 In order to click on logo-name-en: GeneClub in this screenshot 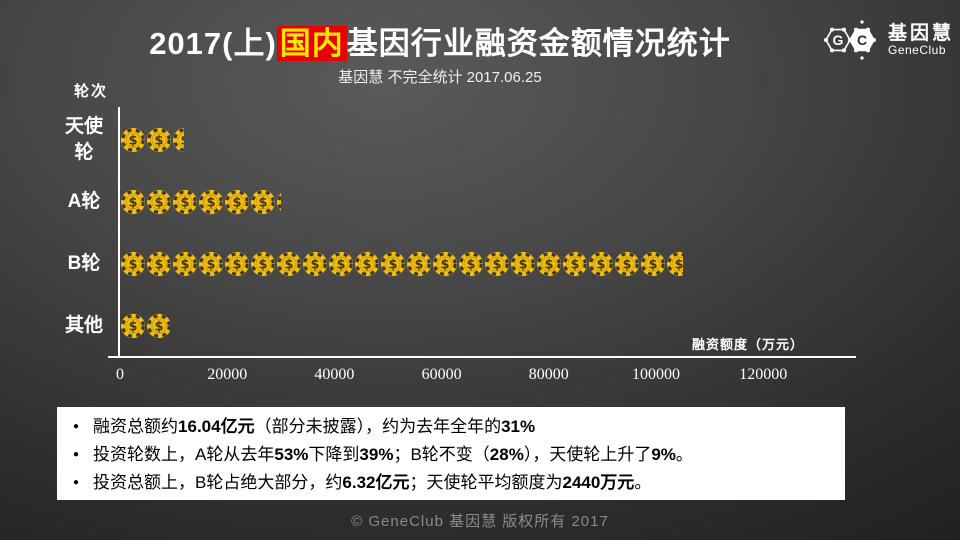, I will do `click(917, 49)`.